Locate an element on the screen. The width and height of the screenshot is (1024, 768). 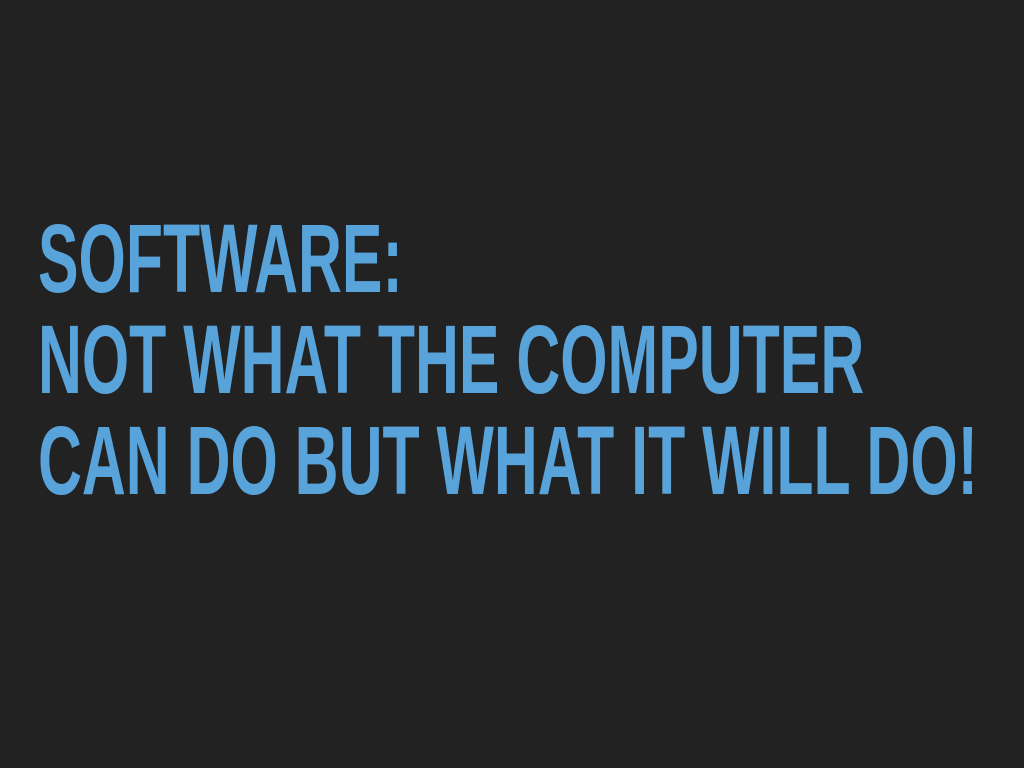
slide-line: SOFTWARE: is located at coordinates (220, 260).